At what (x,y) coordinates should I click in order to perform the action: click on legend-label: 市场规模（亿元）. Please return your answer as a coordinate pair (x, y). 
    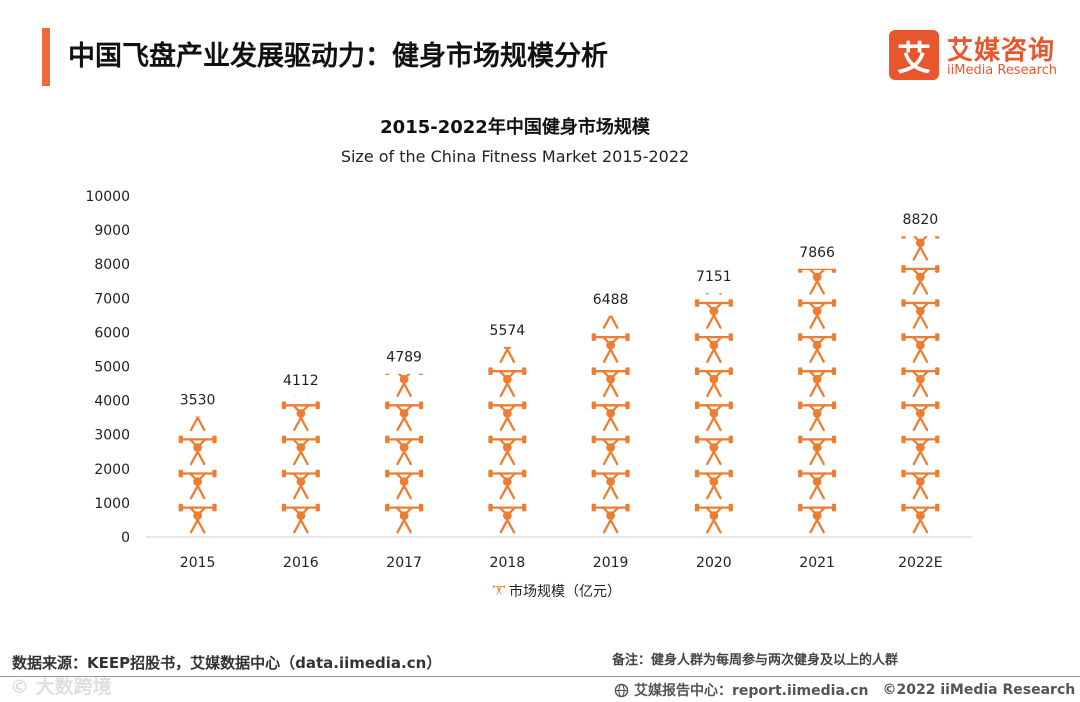
    Looking at the image, I should click on (565, 591).